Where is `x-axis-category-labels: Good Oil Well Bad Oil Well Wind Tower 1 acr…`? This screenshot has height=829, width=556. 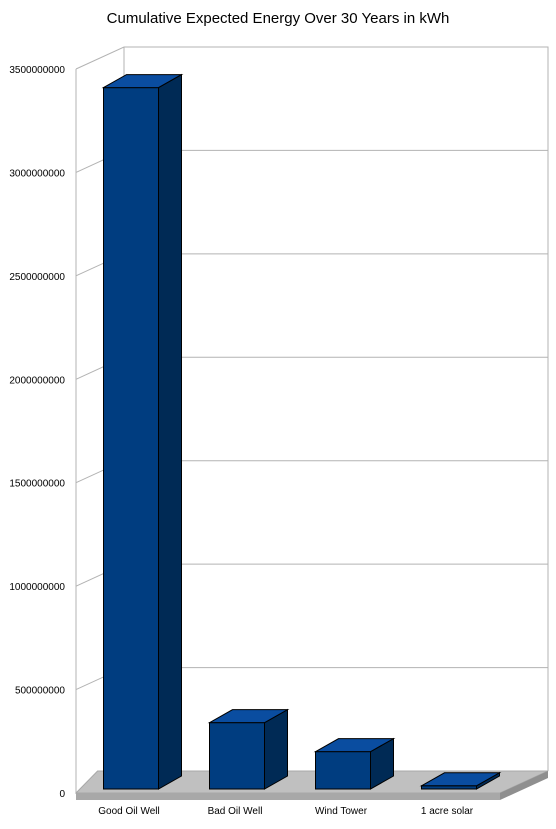
x-axis-category-labels: Good Oil Well Bad Oil Well Wind Tower 1 acr… is located at coordinates (286, 811).